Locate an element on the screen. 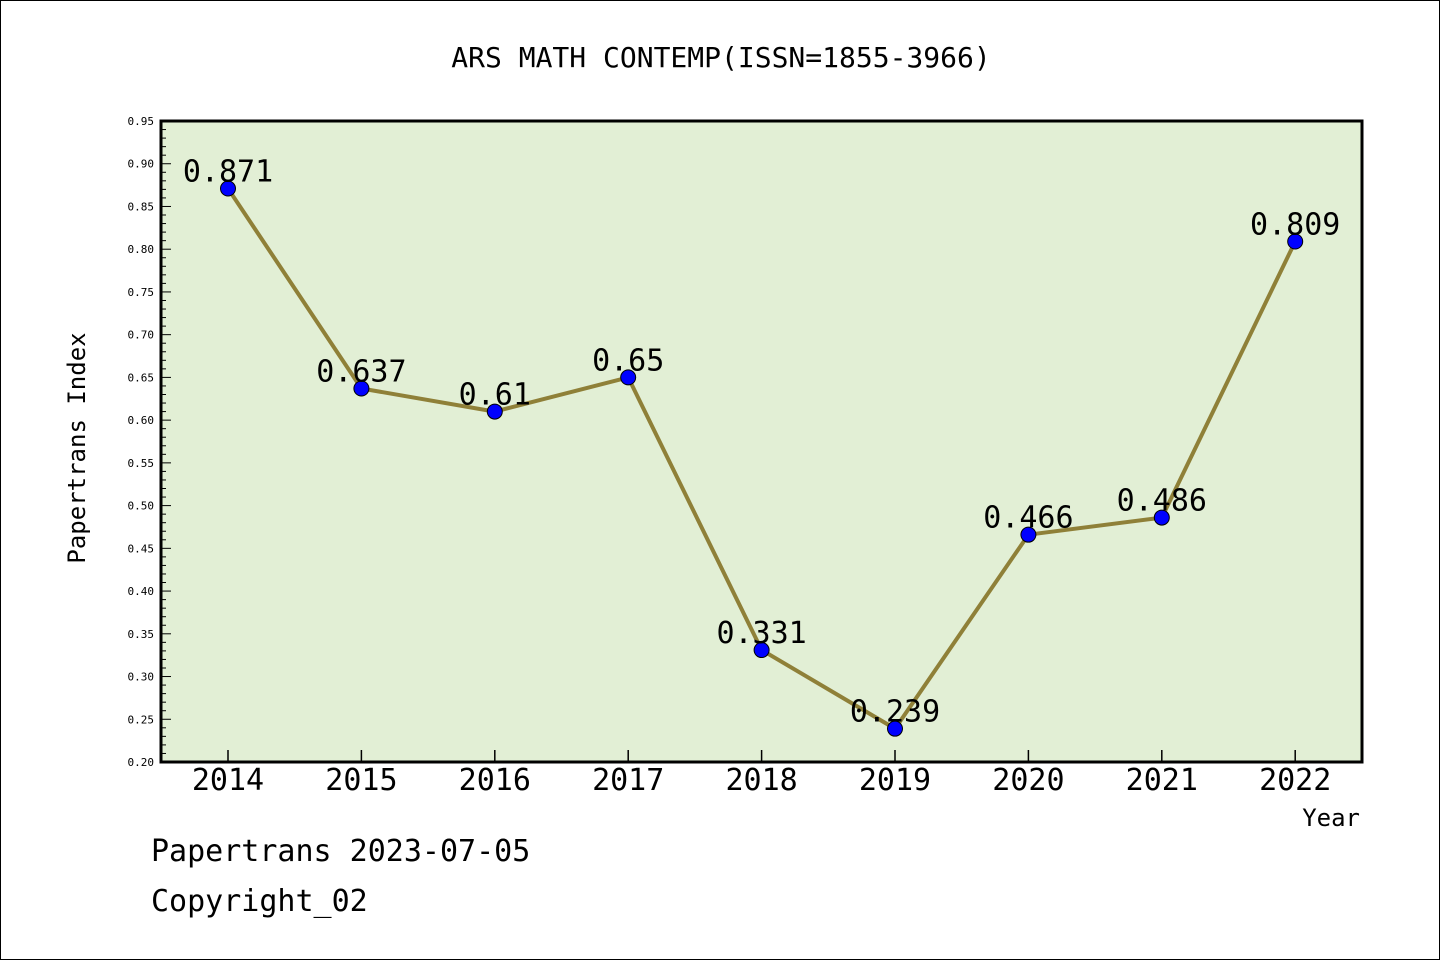 The image size is (1440, 960). y-tick-label: 0.80 is located at coordinates (141, 249).